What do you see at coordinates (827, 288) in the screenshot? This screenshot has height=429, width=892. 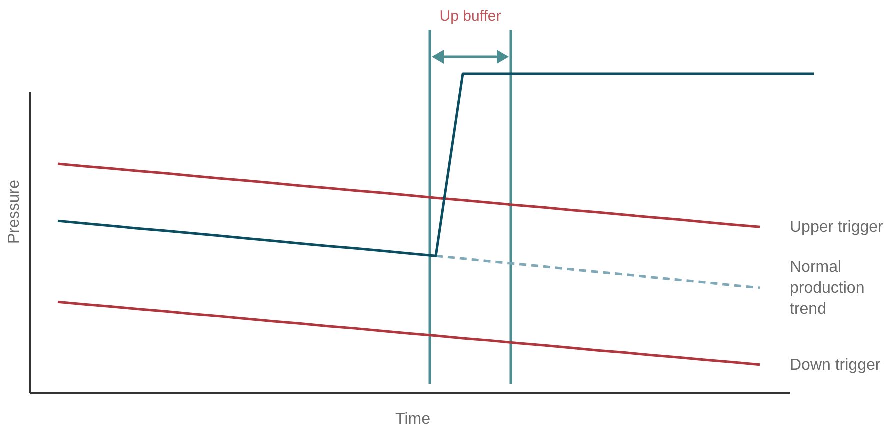 I see `series-label: Normal production trend` at bounding box center [827, 288].